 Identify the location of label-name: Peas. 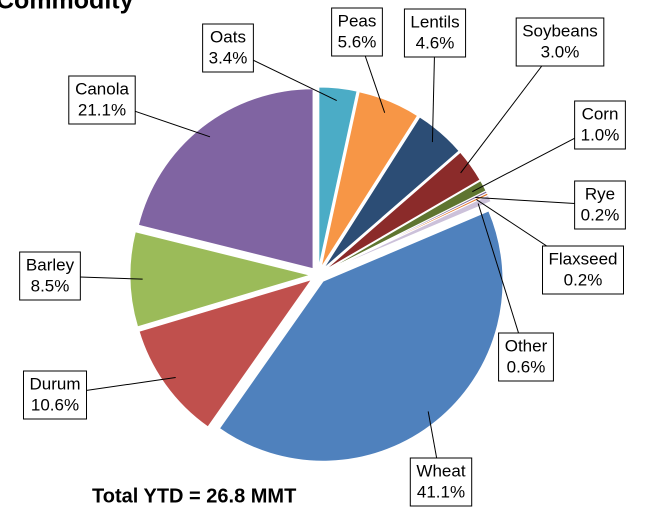
(357, 20).